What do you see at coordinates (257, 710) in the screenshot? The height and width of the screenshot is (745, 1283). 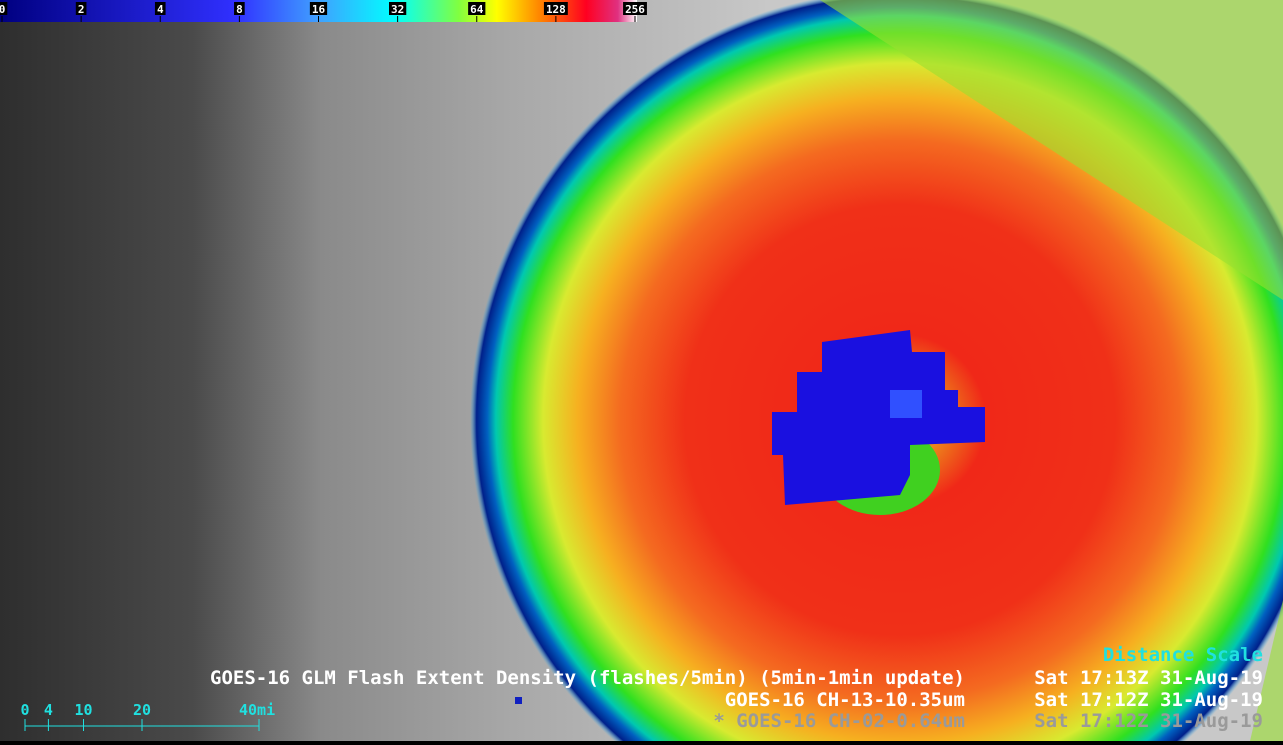 I see `distance-label: 40mi` at bounding box center [257, 710].